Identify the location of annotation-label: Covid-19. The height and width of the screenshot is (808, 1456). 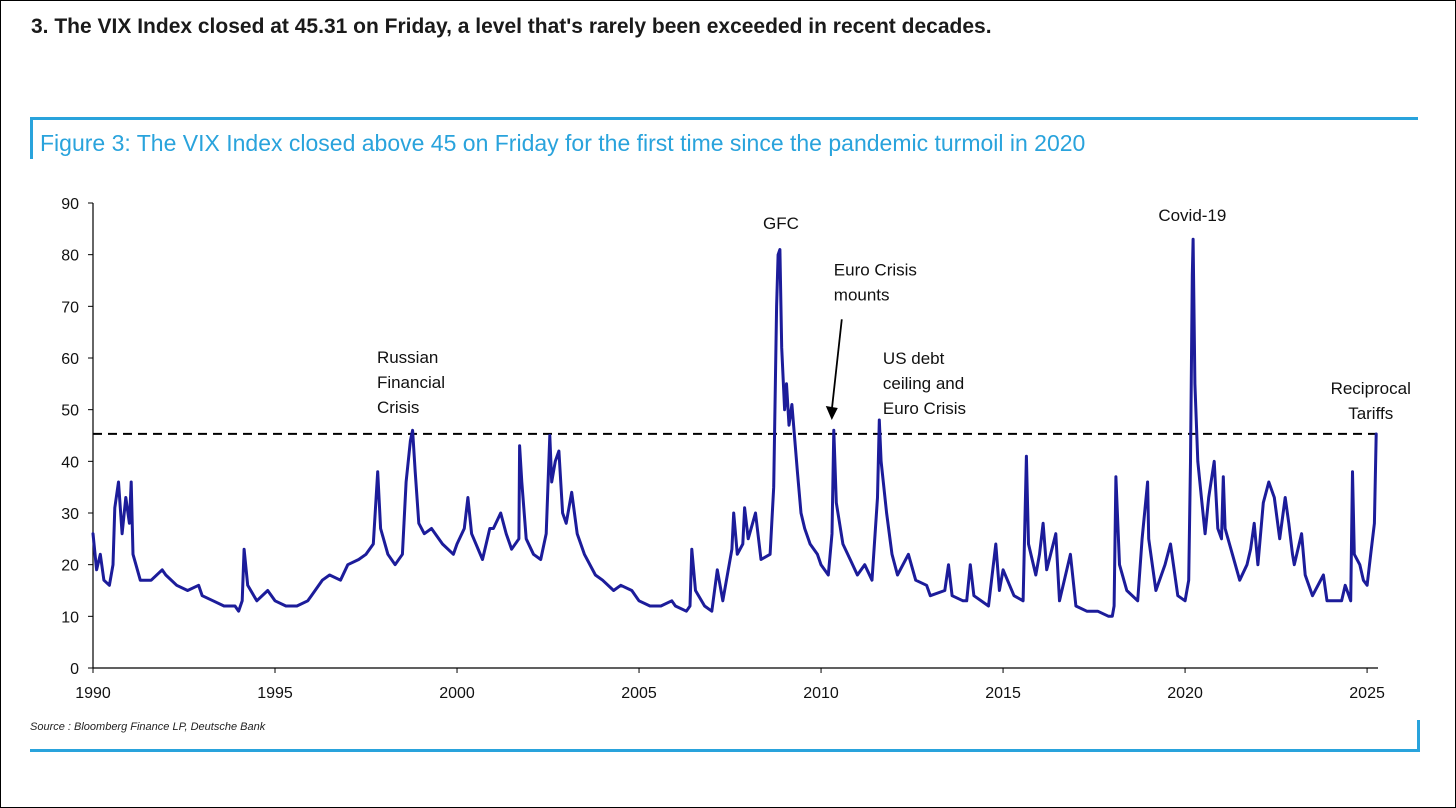
(1192, 215).